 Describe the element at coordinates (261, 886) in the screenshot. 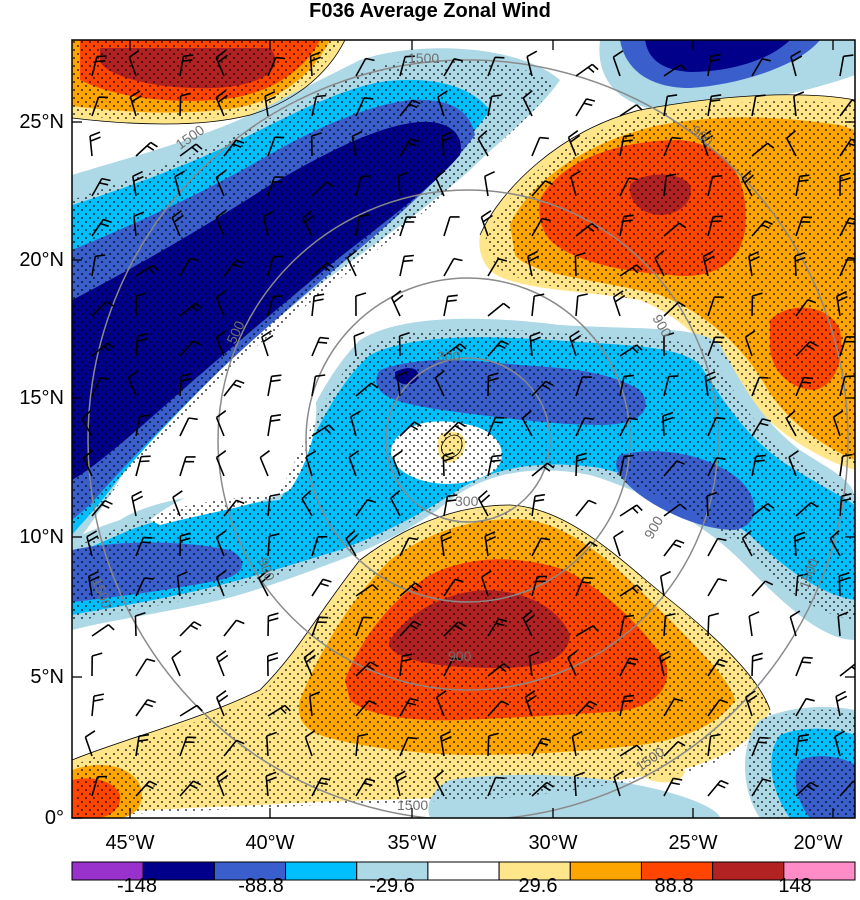

I see `colorbar-label: -88.8` at that location.